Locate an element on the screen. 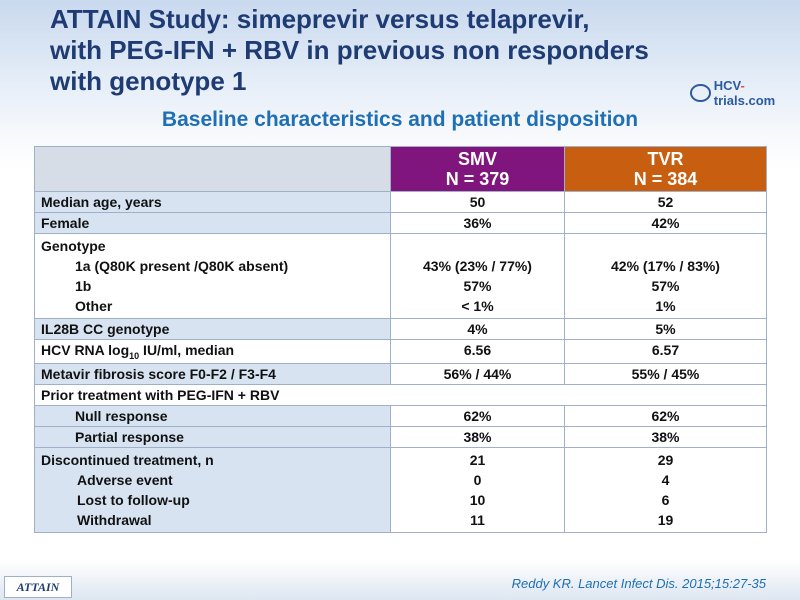  smv-genotype-1b: 57% is located at coordinates (477, 286).